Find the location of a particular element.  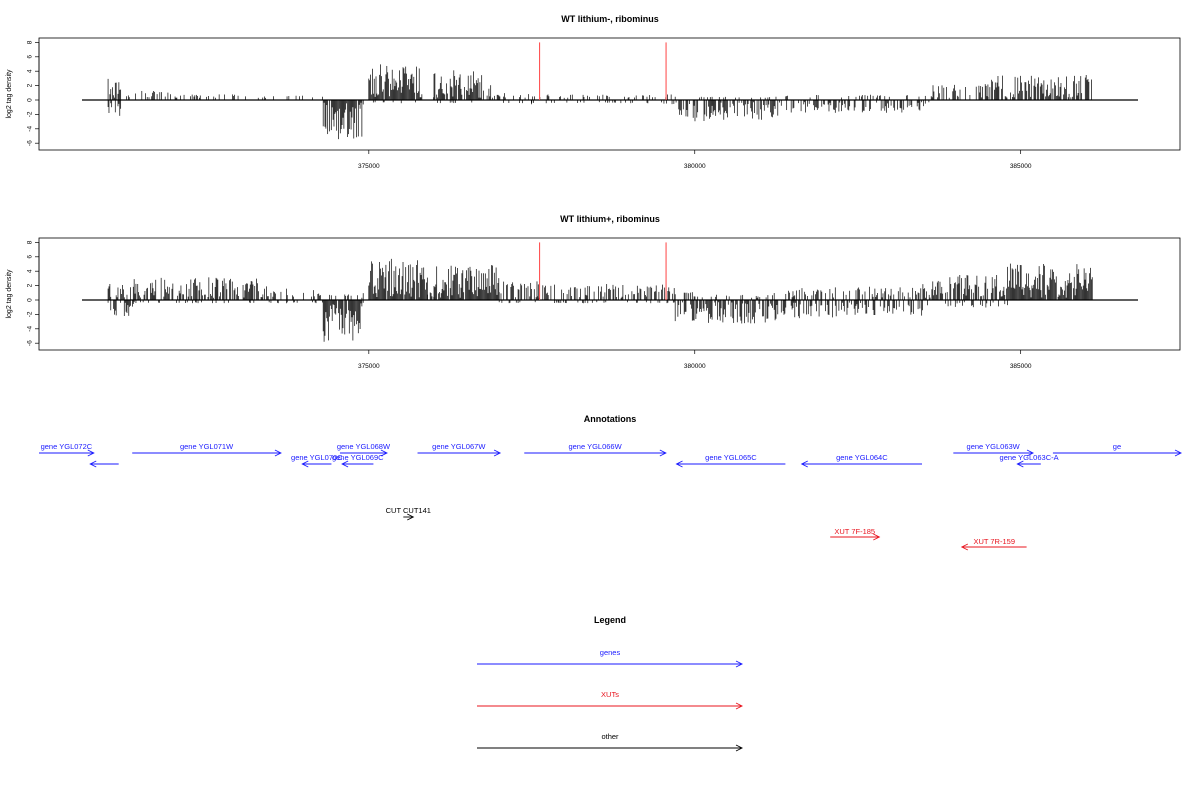

legend-items: genes XUTs other is located at coordinates (610, 700).